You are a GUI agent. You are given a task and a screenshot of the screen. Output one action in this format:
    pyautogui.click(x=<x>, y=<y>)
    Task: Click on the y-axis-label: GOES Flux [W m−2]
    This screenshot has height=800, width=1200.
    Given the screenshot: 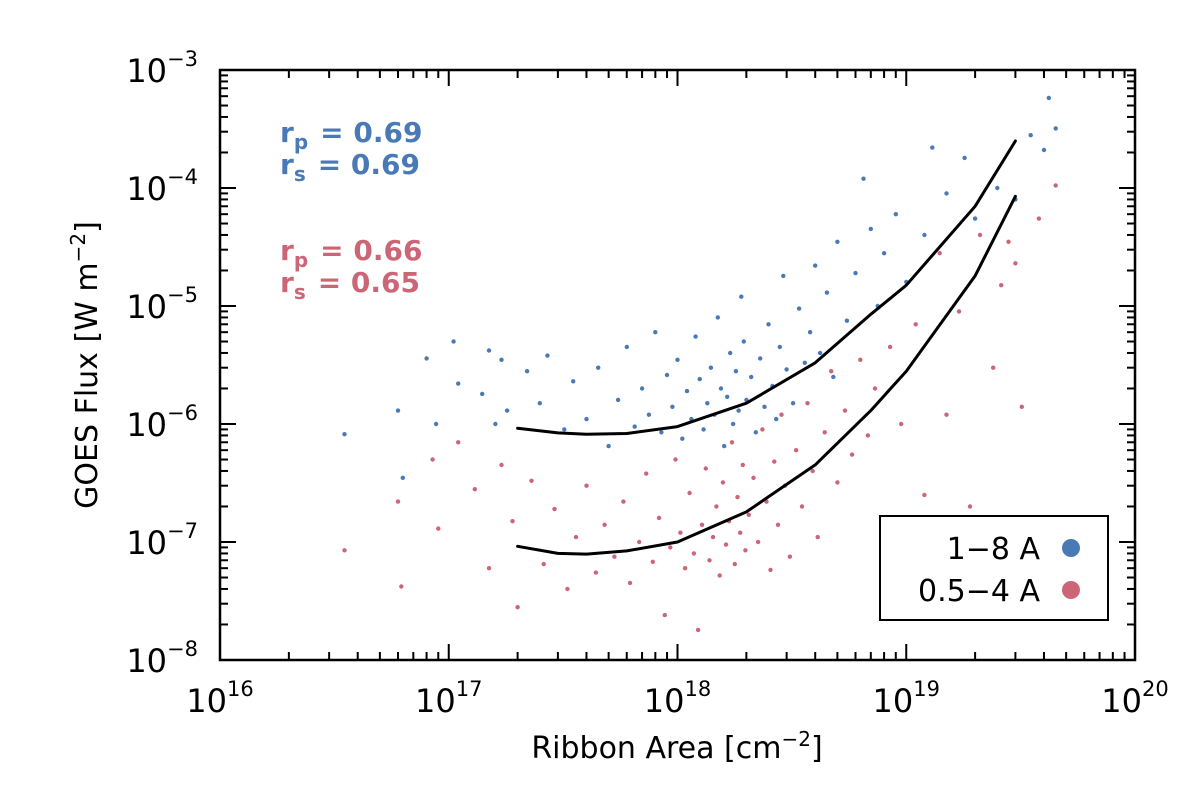 What is the action you would take?
    pyautogui.click(x=85, y=365)
    